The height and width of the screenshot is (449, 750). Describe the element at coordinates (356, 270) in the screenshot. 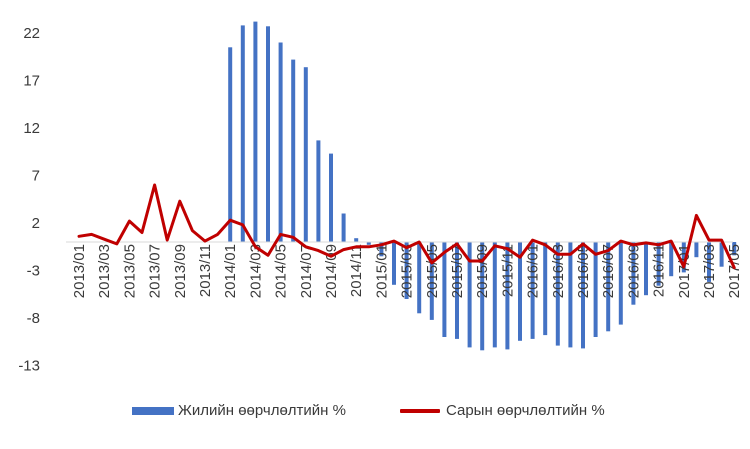

I see `x-tick-label: 2014/11` at that location.